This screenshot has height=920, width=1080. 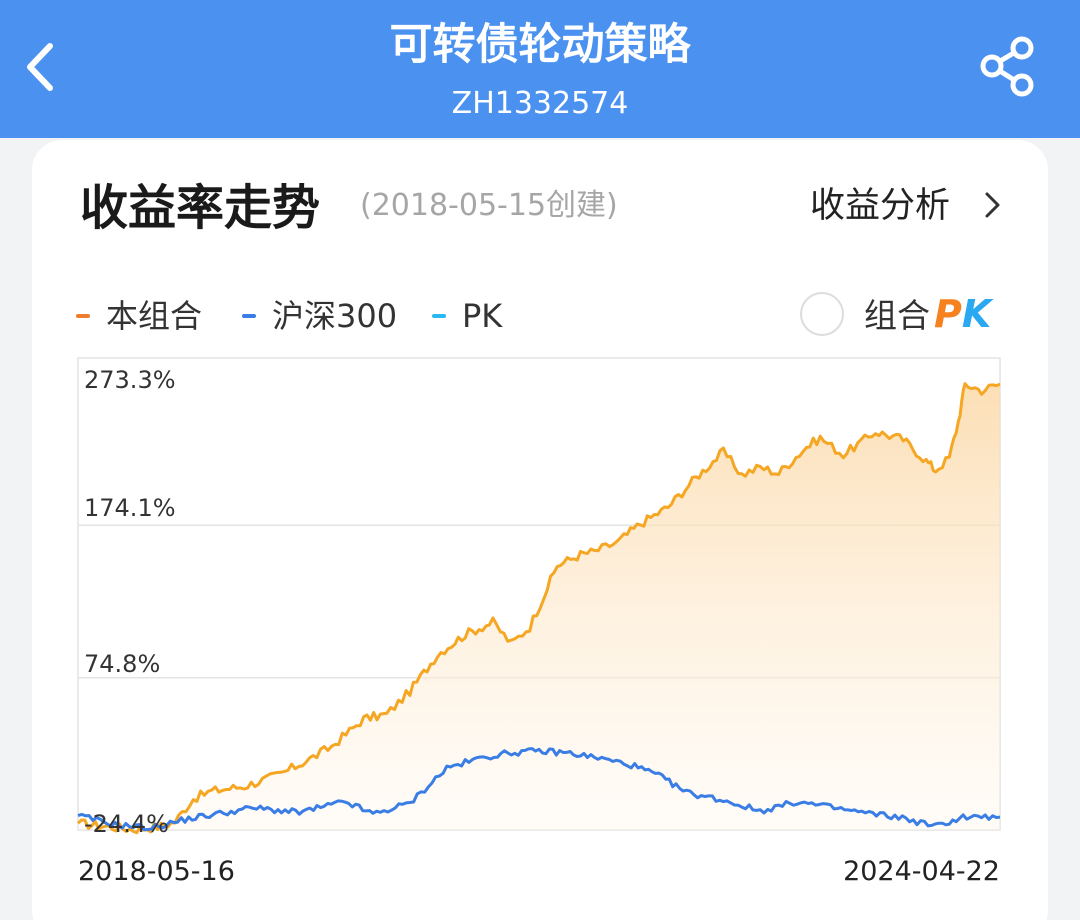 I want to click on y-tick-label: 174.1%, so click(x=130, y=508).